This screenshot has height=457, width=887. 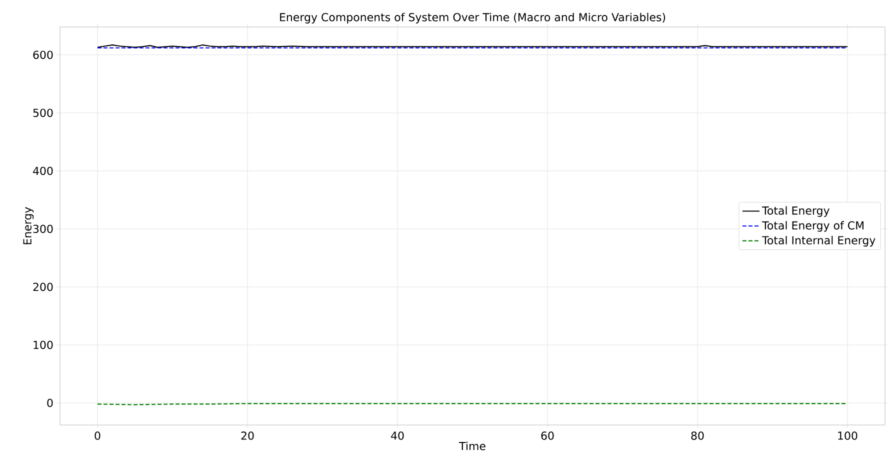 I want to click on y-tick-label: 300, so click(x=43, y=229).